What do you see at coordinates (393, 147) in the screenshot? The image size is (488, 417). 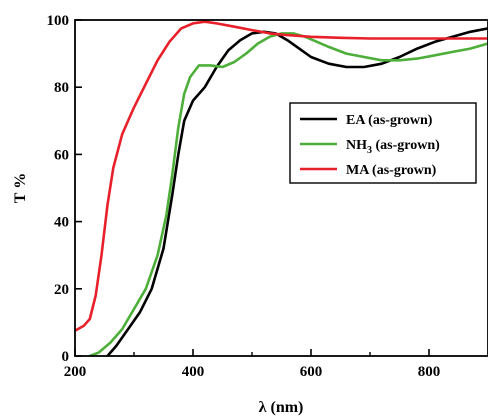 I see `legend-label-1: NH3 (as-grown)` at bounding box center [393, 147].